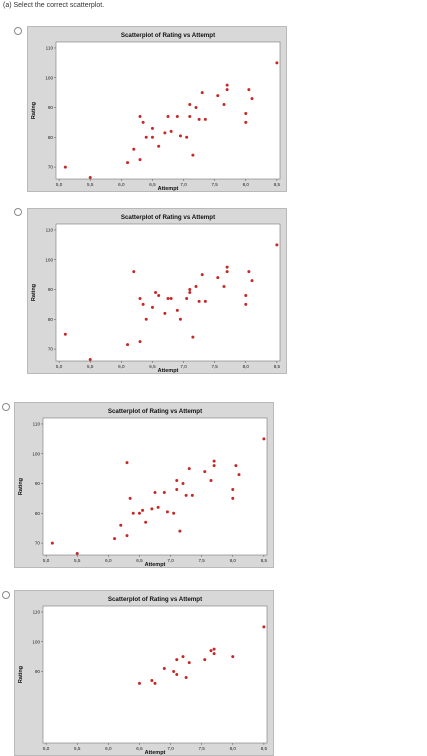 Image resolution: width=427 pixels, height=756 pixels. I want to click on option-2-radio, so click(18, 212).